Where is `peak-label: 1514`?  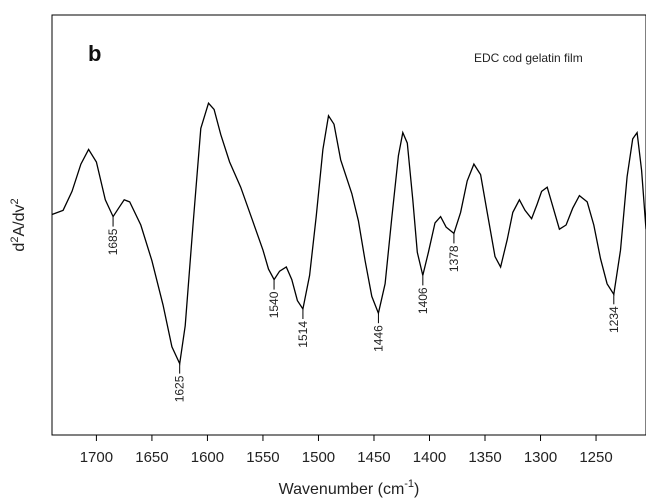 peak-label: 1514 is located at coordinates (303, 334).